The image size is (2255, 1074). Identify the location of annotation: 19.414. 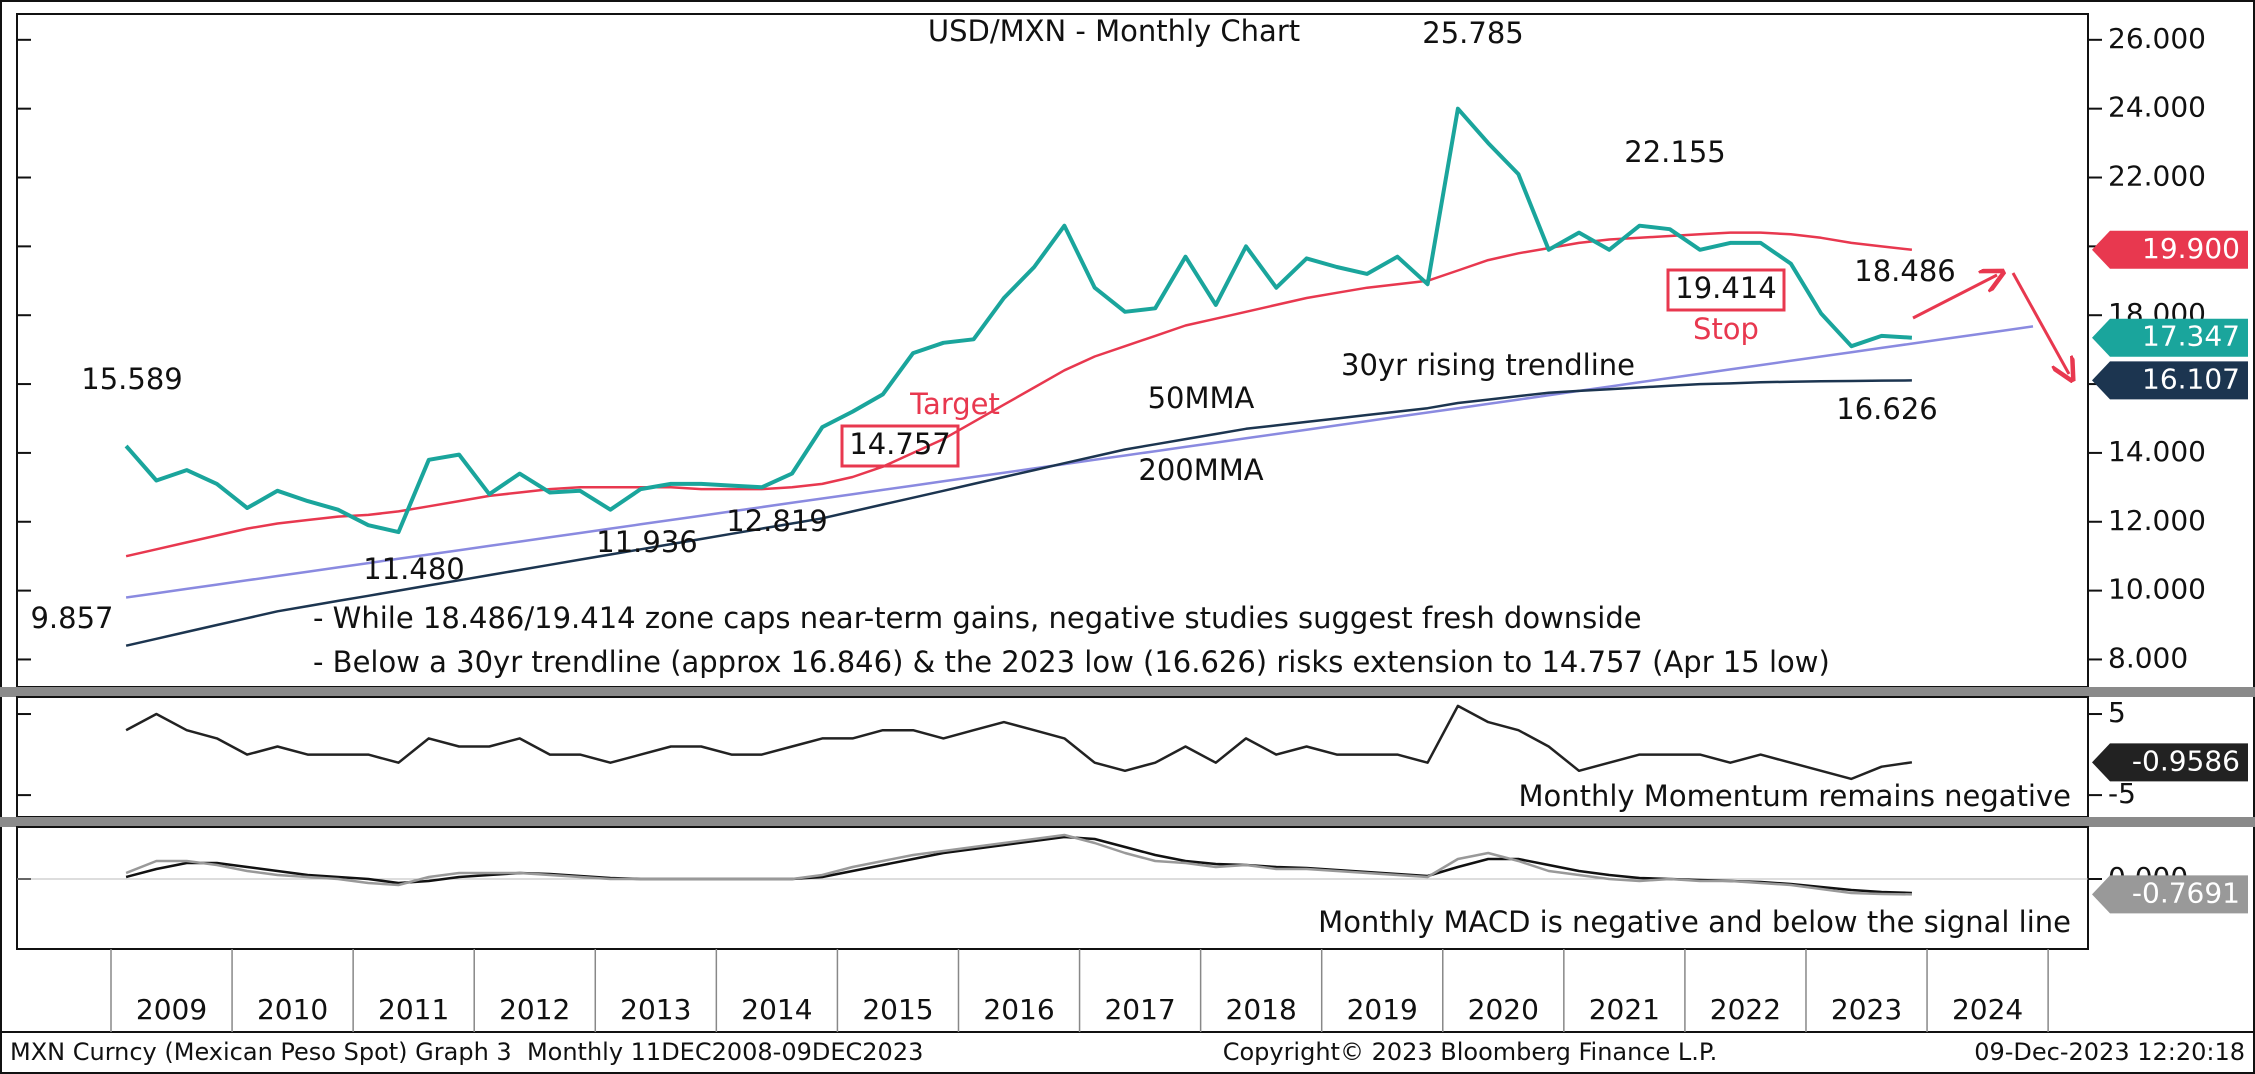
(1725, 288).